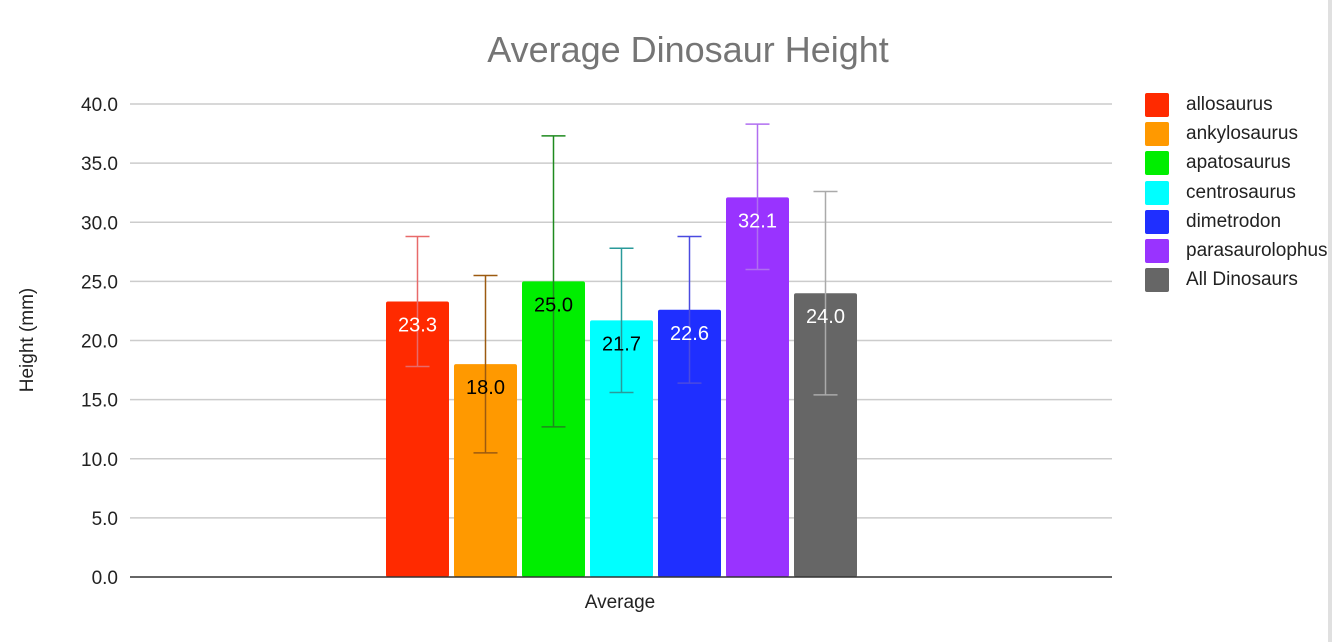 The width and height of the screenshot is (1332, 642). I want to click on y-axis-label: Height (mm), so click(27, 340).